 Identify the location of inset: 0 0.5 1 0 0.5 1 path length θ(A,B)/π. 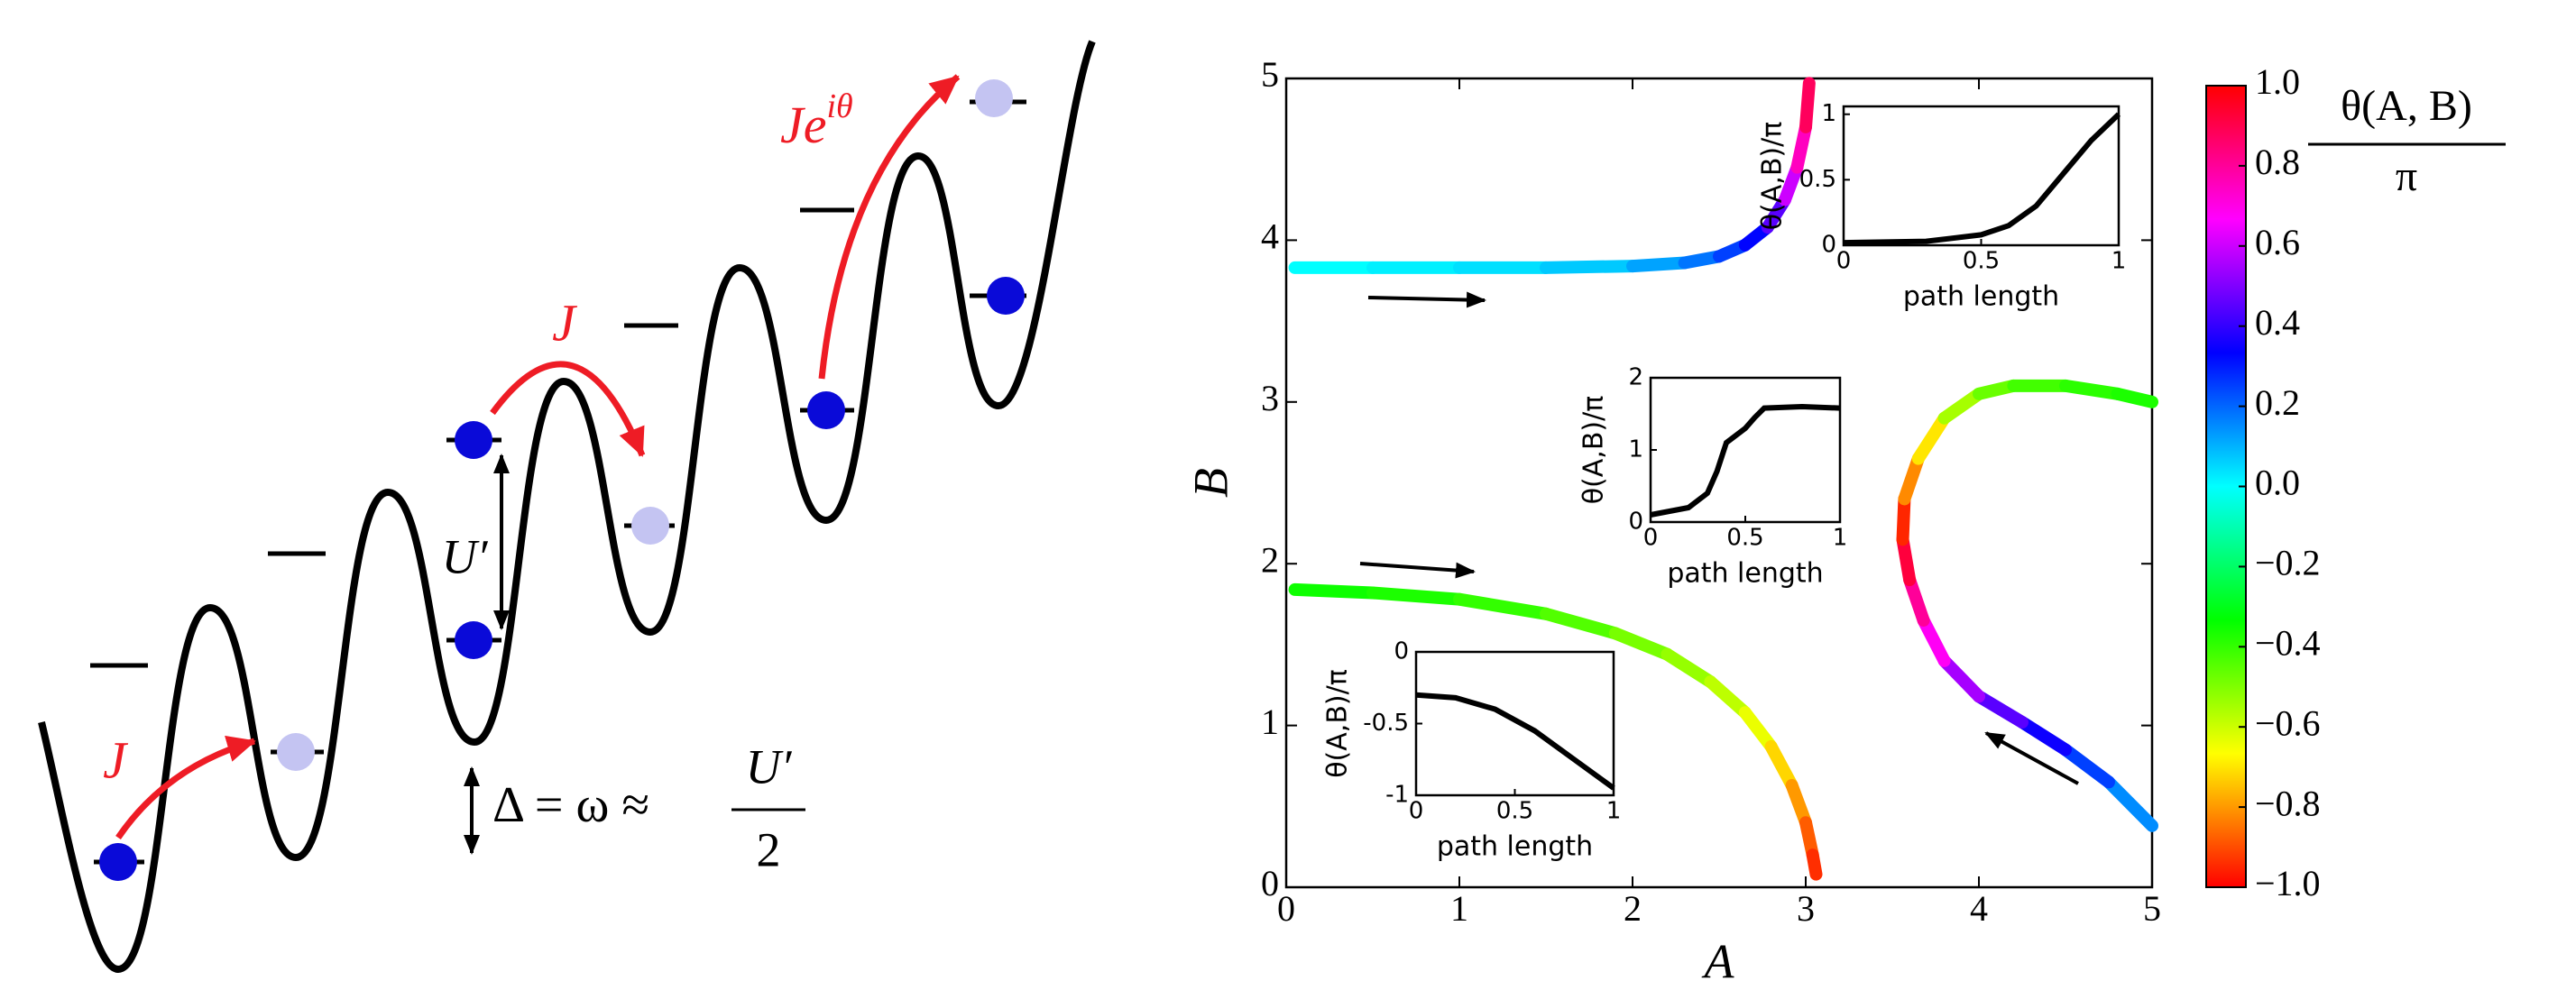
(1942, 206).